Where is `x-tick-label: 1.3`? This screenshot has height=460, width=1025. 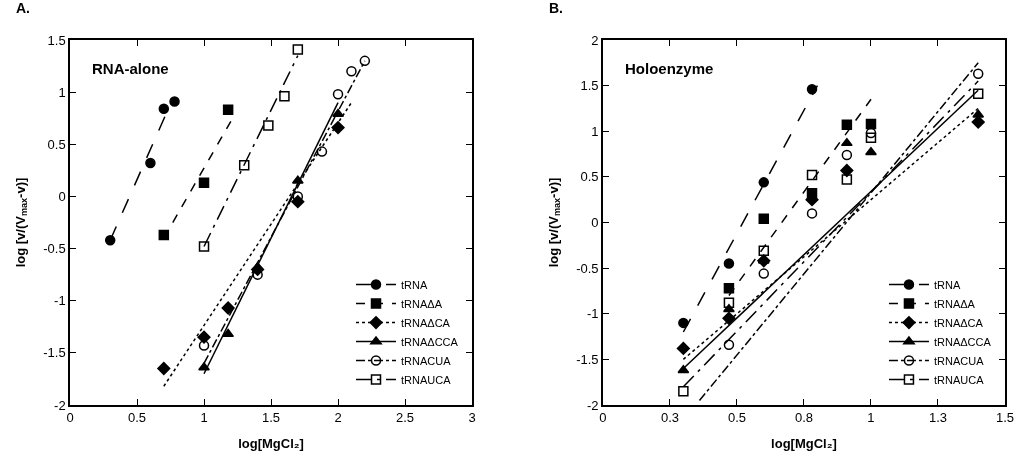 x-tick-label: 1.3 is located at coordinates (938, 418).